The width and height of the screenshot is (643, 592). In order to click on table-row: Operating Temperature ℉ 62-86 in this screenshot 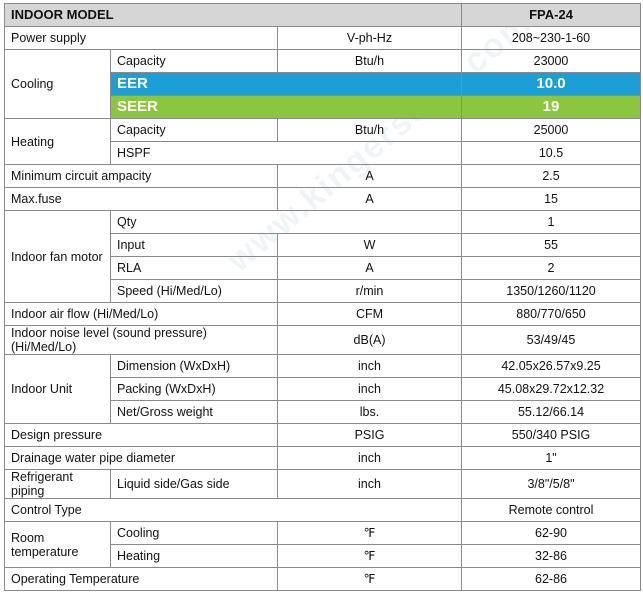, I will do `click(323, 579)`.